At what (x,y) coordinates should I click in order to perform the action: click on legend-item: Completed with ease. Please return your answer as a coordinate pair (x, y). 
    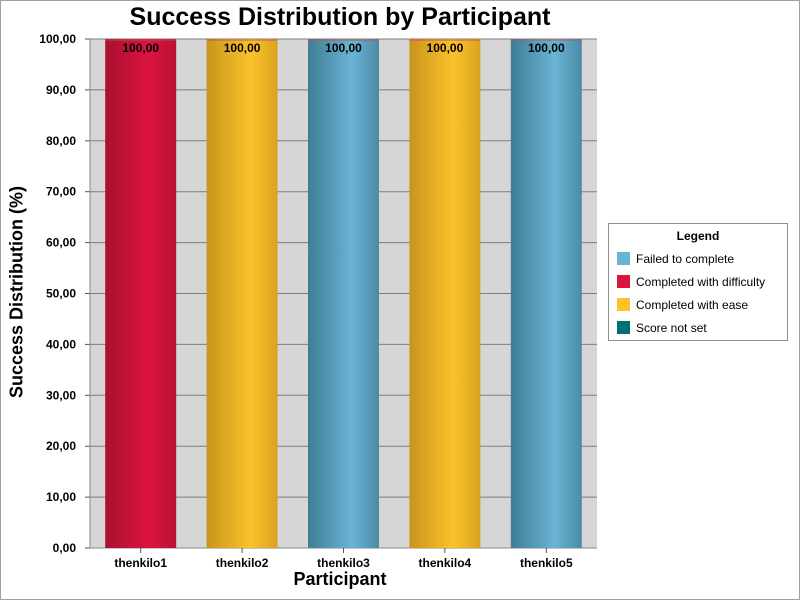
    Looking at the image, I should click on (698, 304).